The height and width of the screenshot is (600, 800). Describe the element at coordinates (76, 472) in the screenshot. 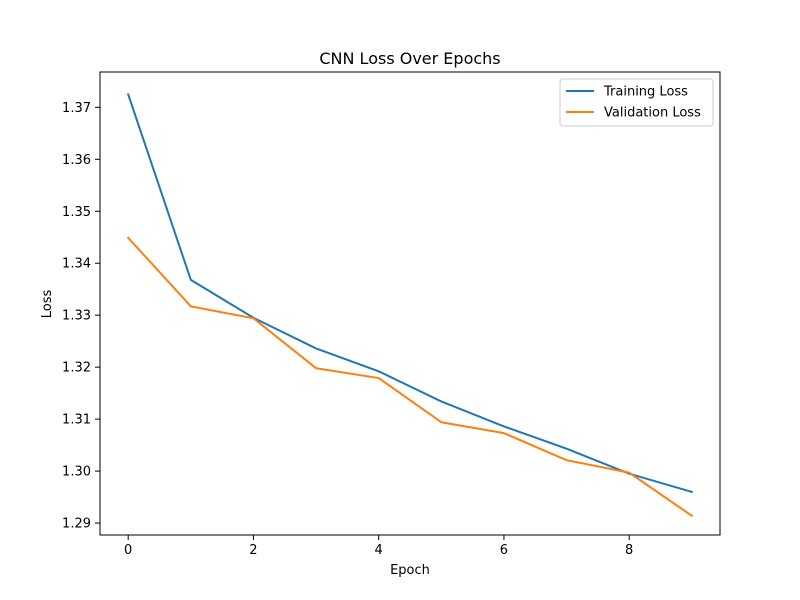

I see `y-tick-label: 1.30` at that location.